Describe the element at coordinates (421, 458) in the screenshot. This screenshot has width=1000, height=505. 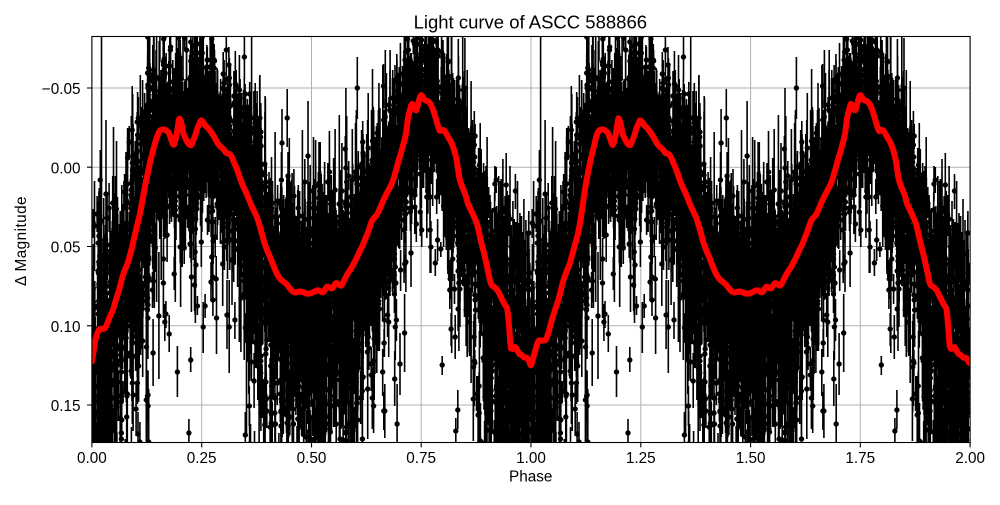
I see `svg-text: 0.75` at that location.